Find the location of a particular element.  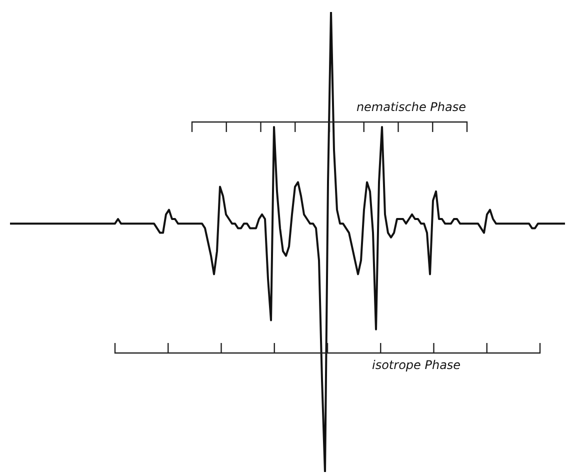

annotation: isotrope Phase is located at coordinates (416, 365).